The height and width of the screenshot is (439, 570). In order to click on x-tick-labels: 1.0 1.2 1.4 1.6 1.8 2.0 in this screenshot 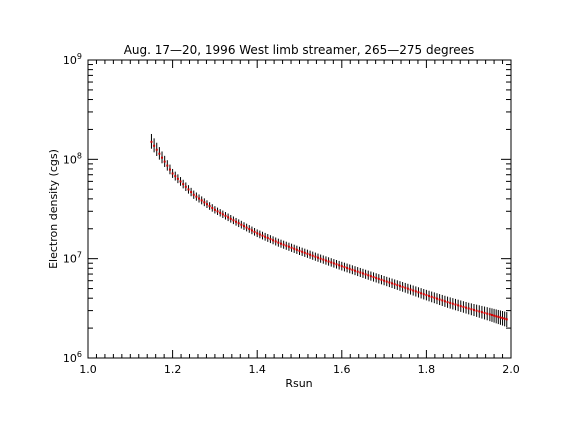, I will do `click(299, 369)`.